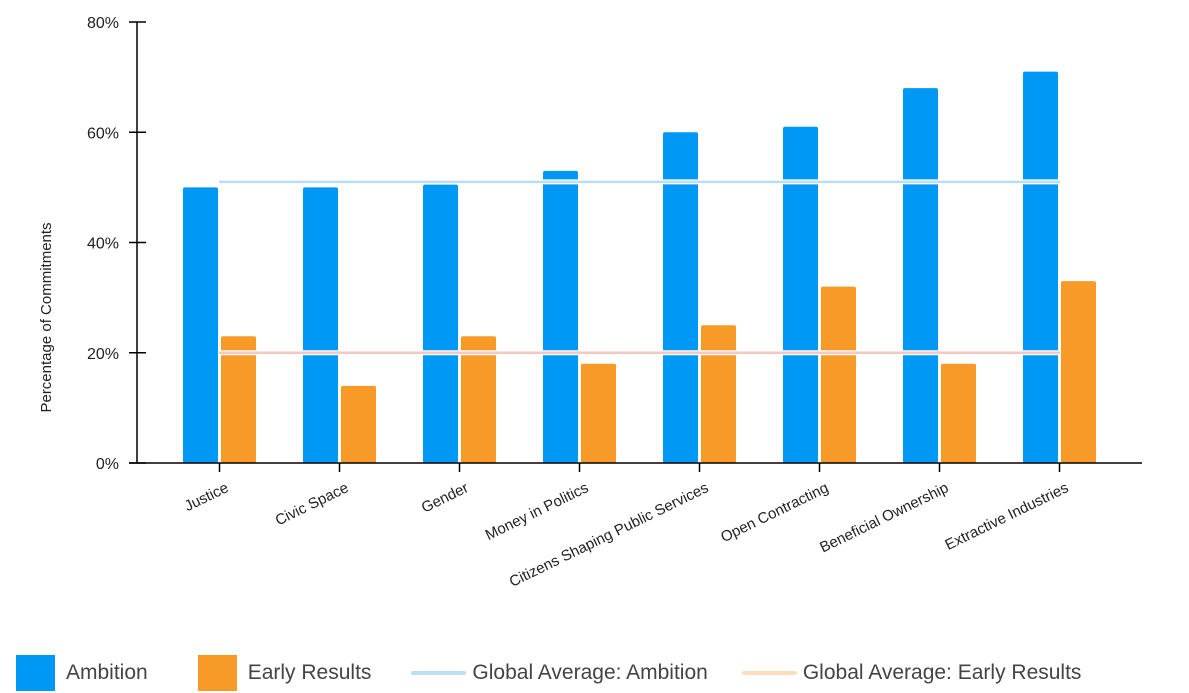 The image size is (1189, 693). Describe the element at coordinates (680, 297) in the screenshot. I see `bar-ambition-citizens-shaping-public-services` at that location.